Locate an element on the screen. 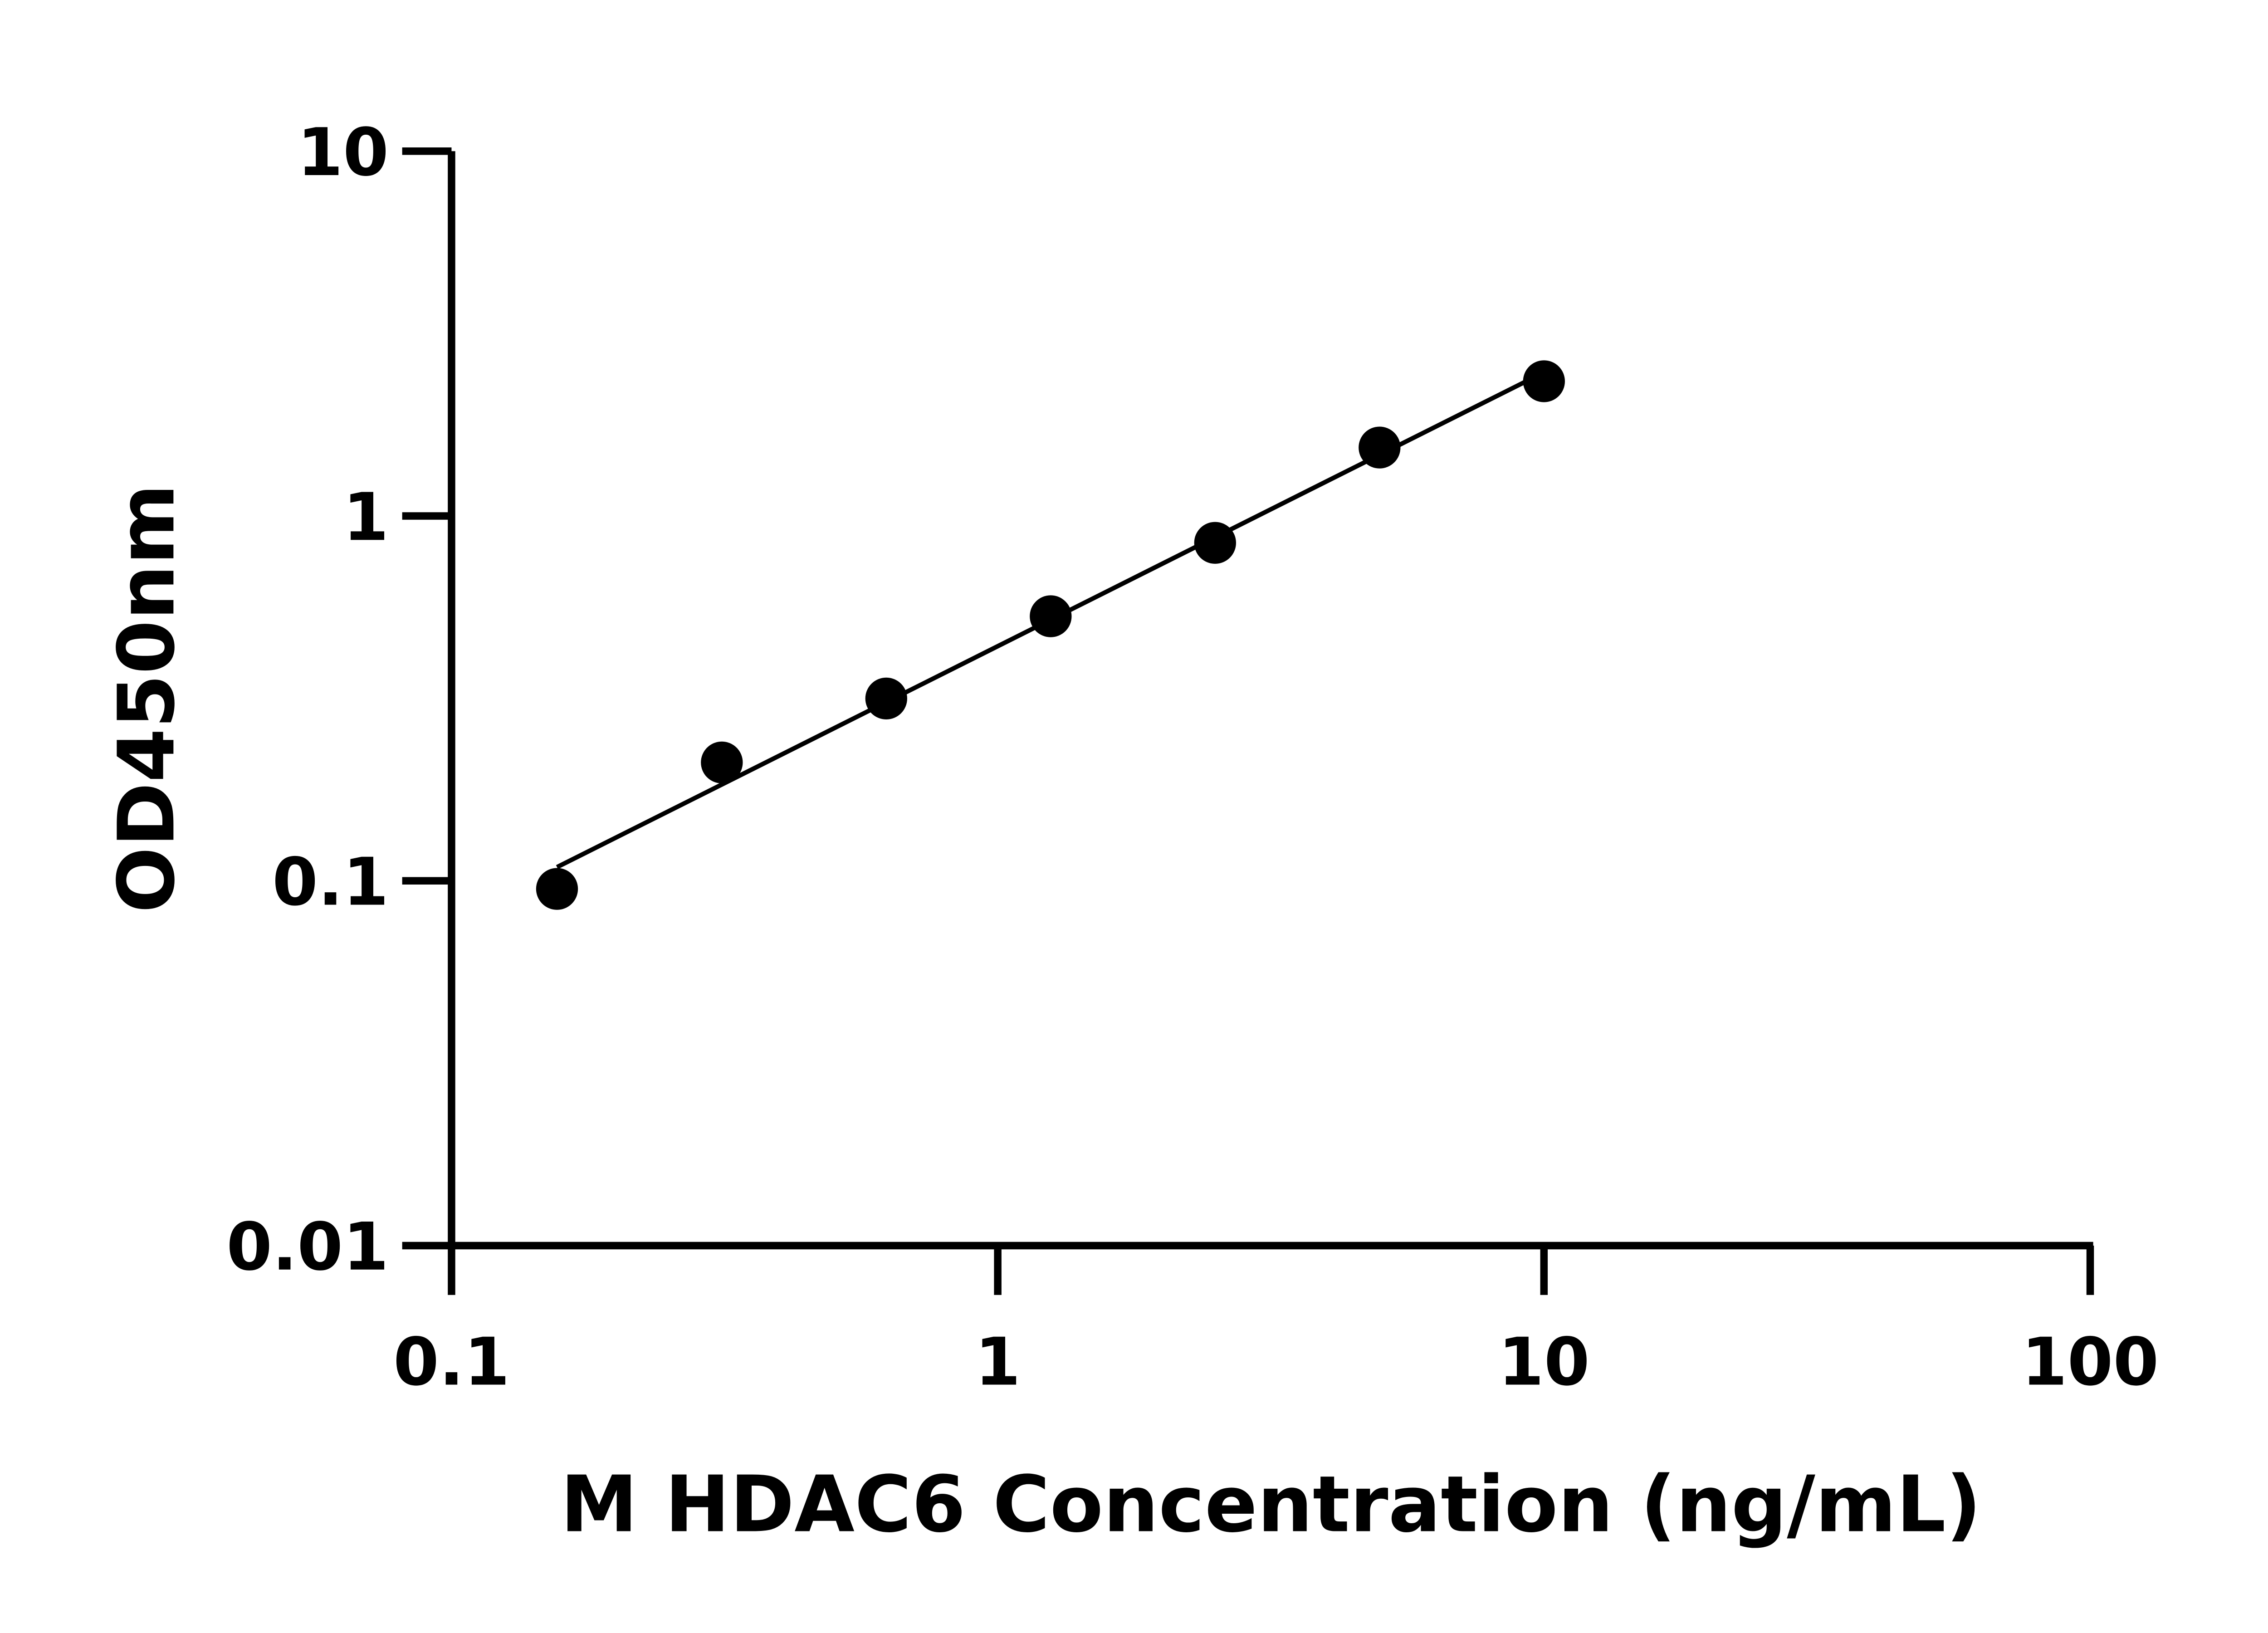 The width and height of the screenshot is (2268, 1633). y-tick-label: 1 is located at coordinates (366, 517).